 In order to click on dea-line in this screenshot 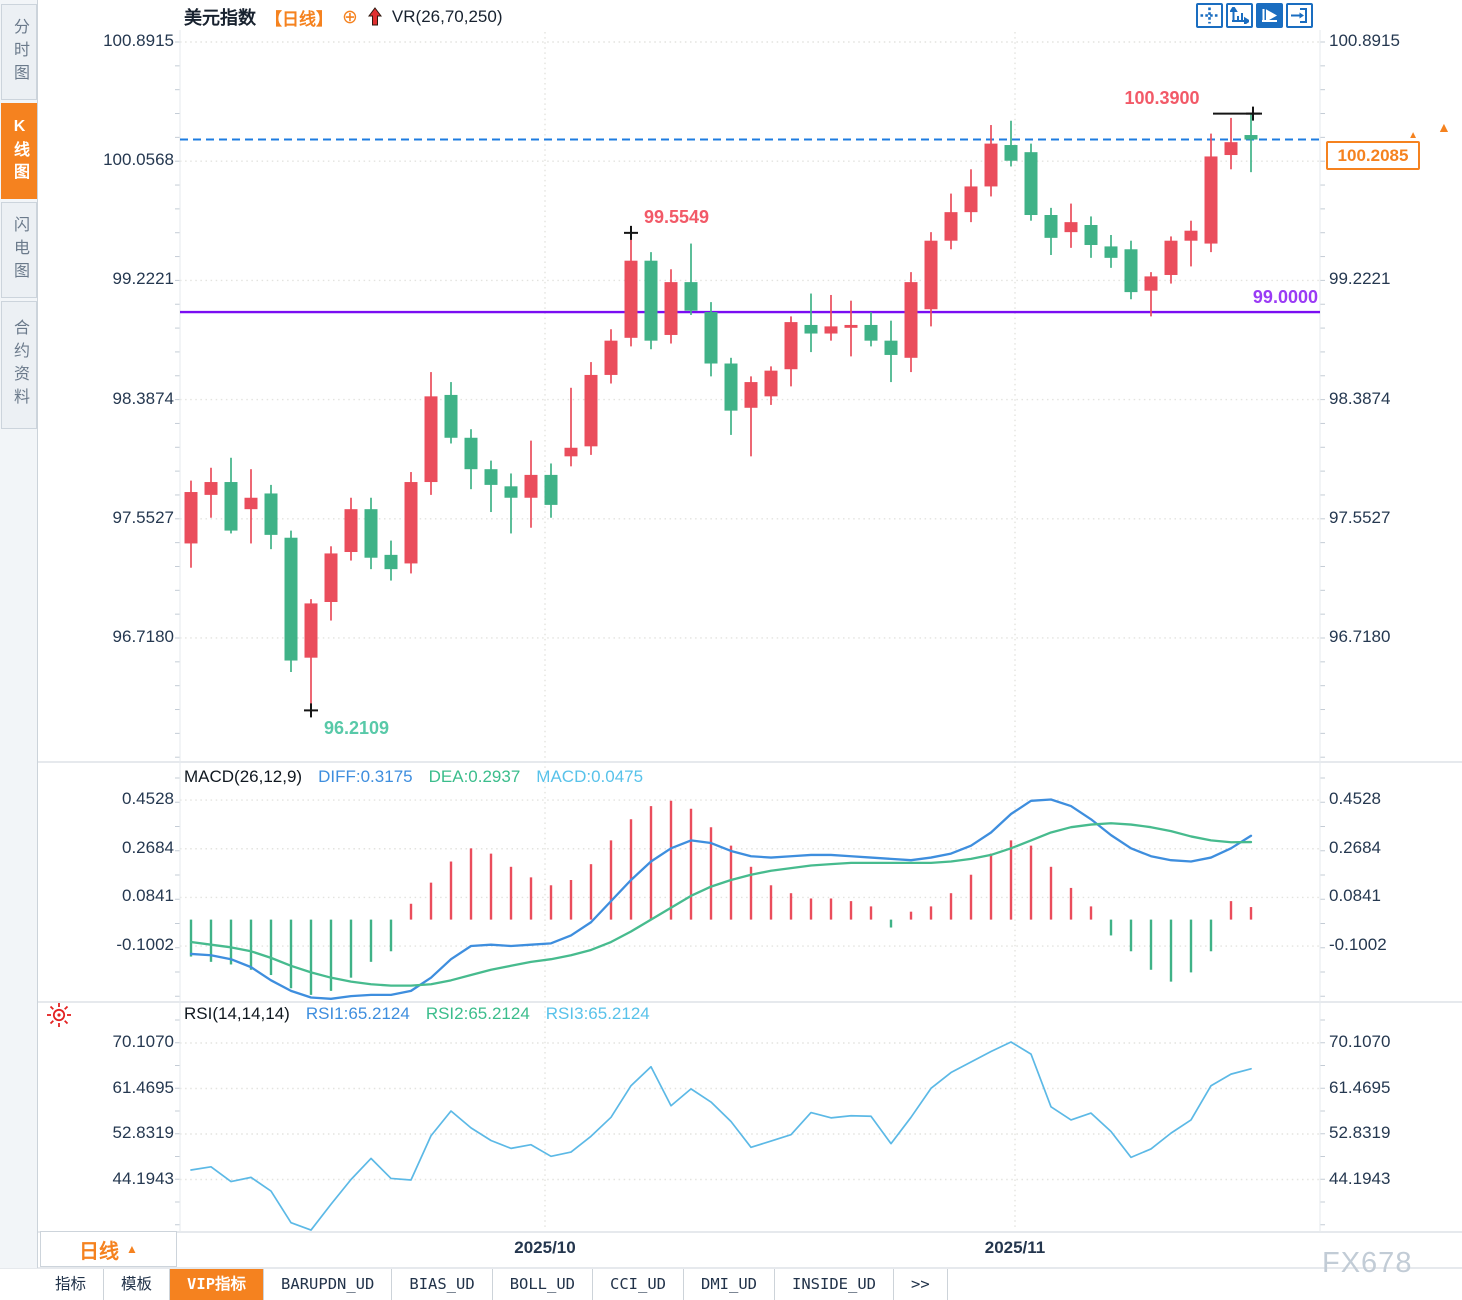, I will do `click(721, 904)`.